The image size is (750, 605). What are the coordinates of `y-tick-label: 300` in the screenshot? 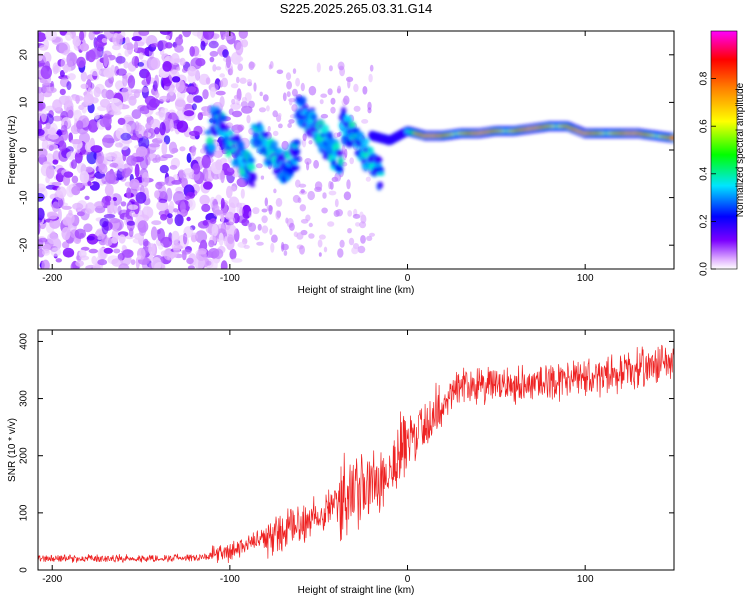 It's located at (24, 398).